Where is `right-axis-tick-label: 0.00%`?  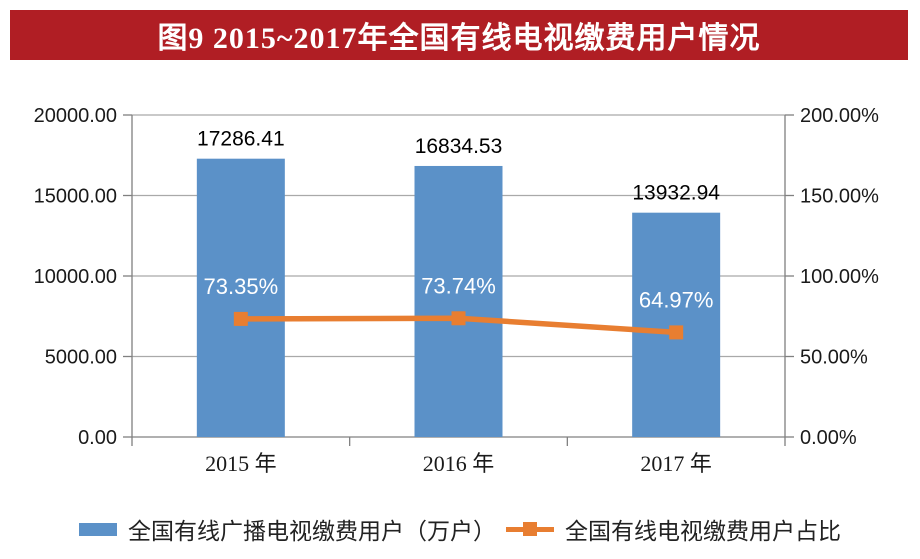 right-axis-tick-label: 0.00% is located at coordinates (828, 438).